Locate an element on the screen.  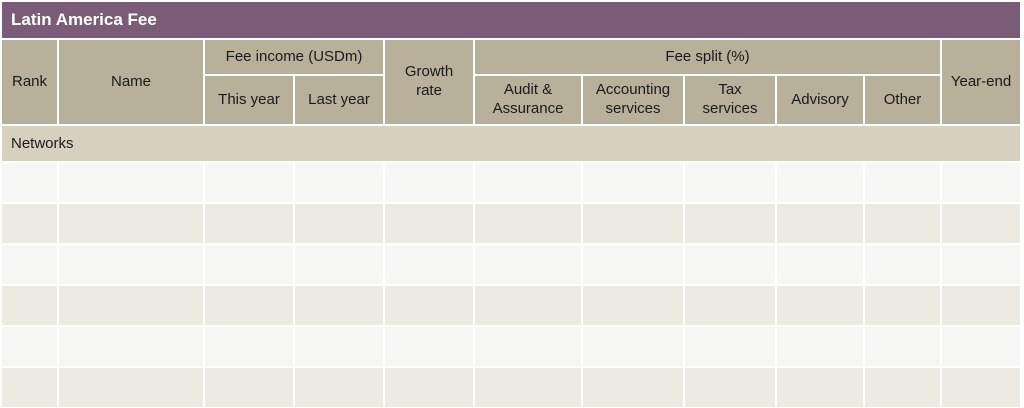
col-header-year-end: Year-end is located at coordinates (981, 82).